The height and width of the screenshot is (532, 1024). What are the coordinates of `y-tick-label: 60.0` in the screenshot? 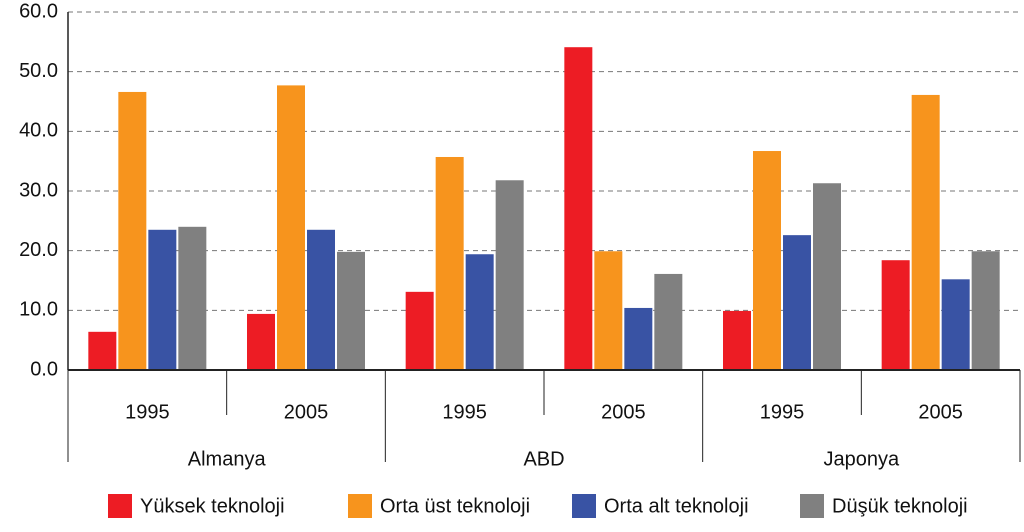 It's located at (38, 11).